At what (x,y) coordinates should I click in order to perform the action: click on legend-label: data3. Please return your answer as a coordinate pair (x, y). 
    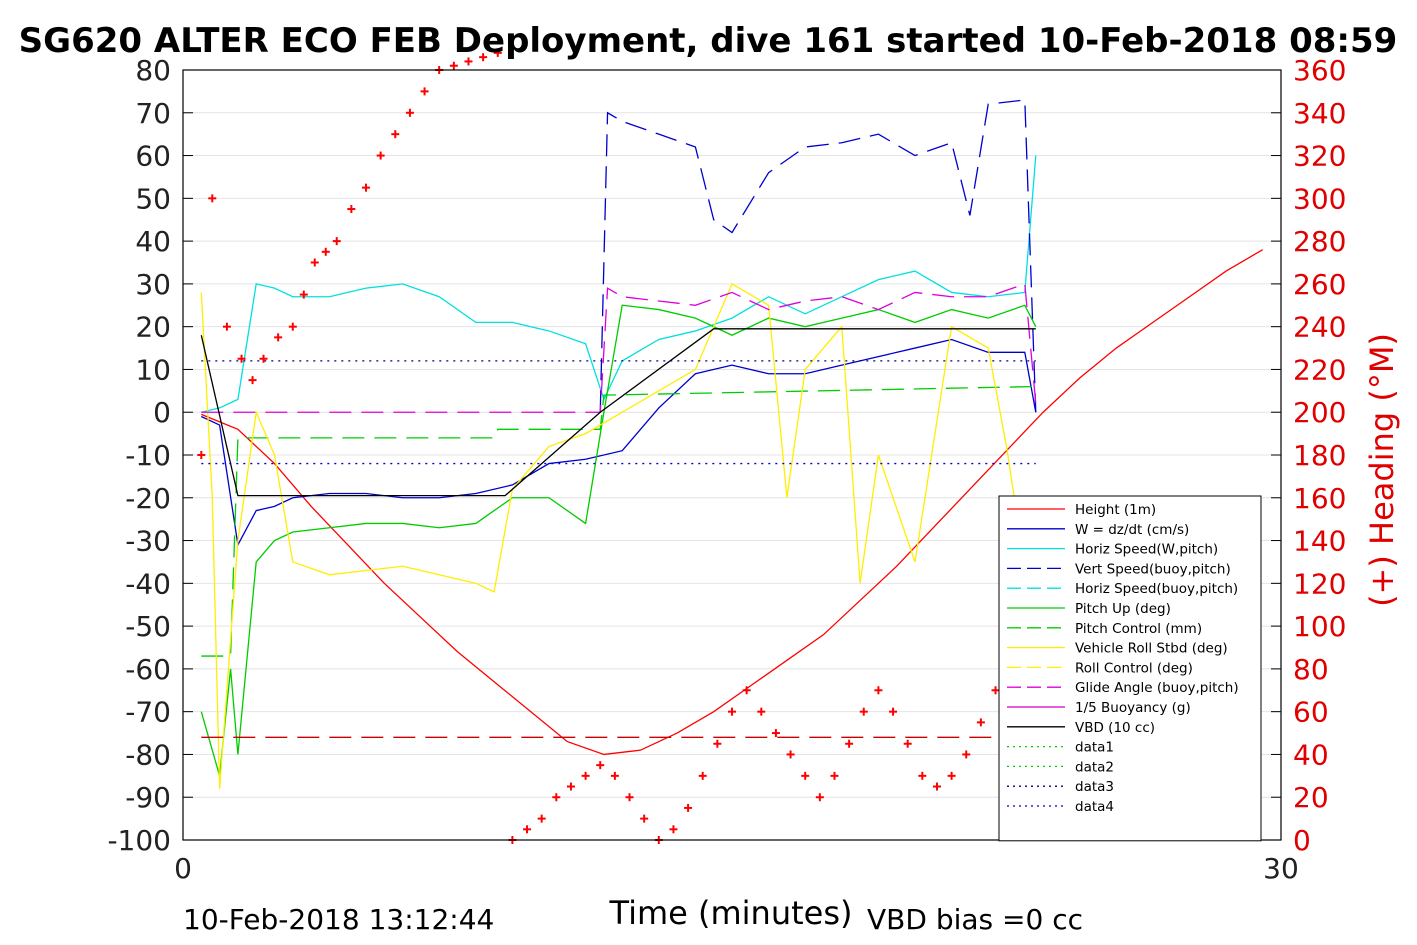
    Looking at the image, I should click on (1094, 787).